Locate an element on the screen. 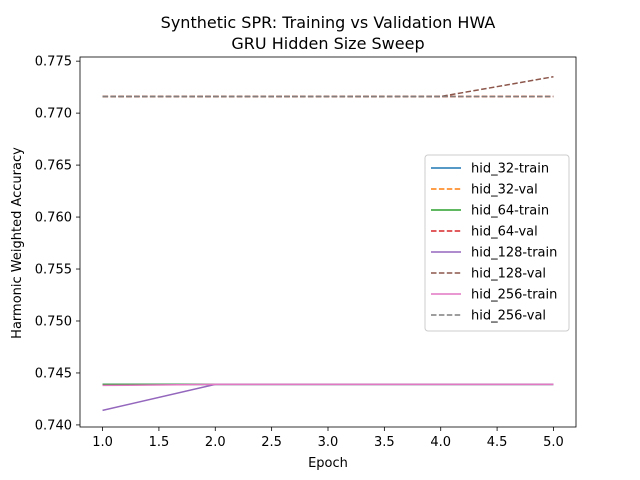 The width and height of the screenshot is (640, 480). y-tick-label: 0.745 is located at coordinates (53, 373).